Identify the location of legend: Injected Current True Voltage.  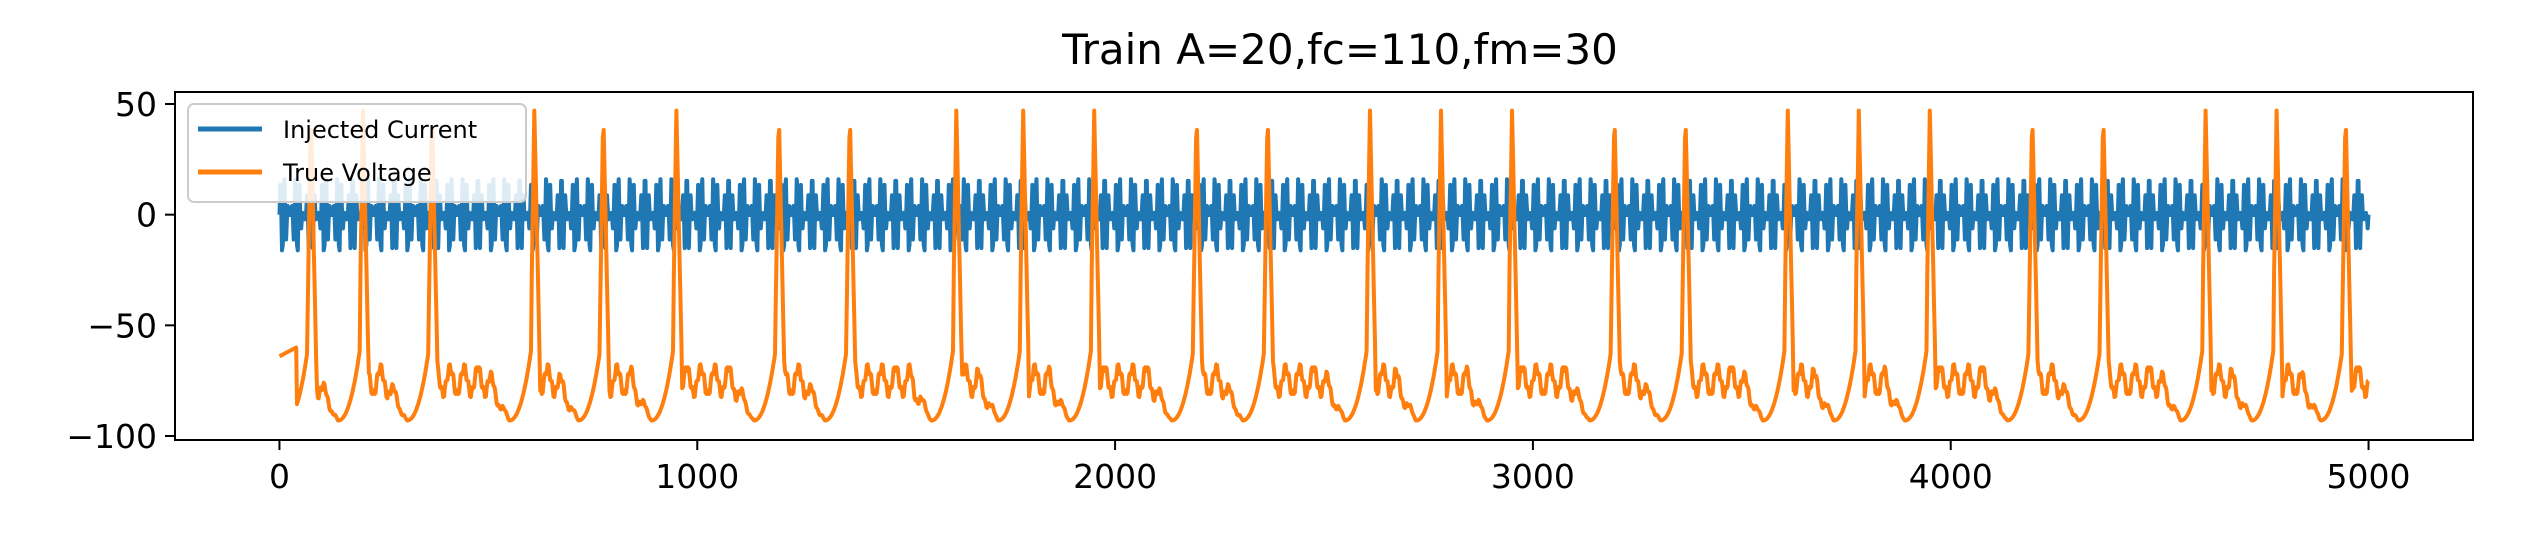
(357, 153).